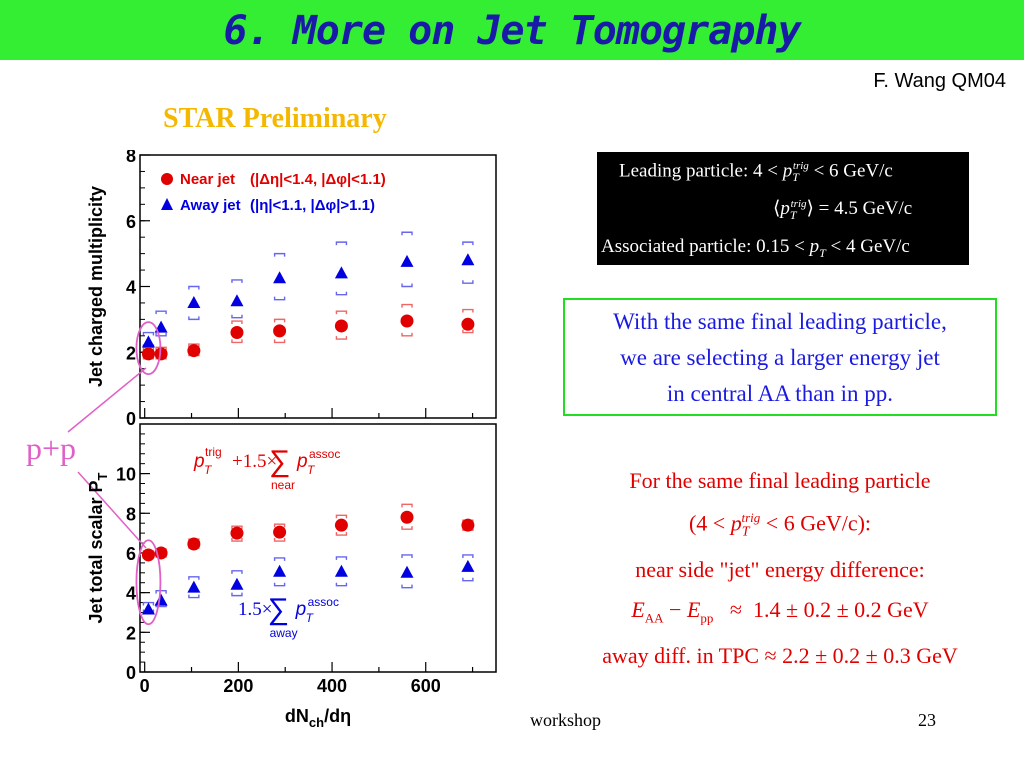 This screenshot has height=768, width=1024. I want to click on note-line-2: we are selecting a larger energy jet, so click(780, 357).